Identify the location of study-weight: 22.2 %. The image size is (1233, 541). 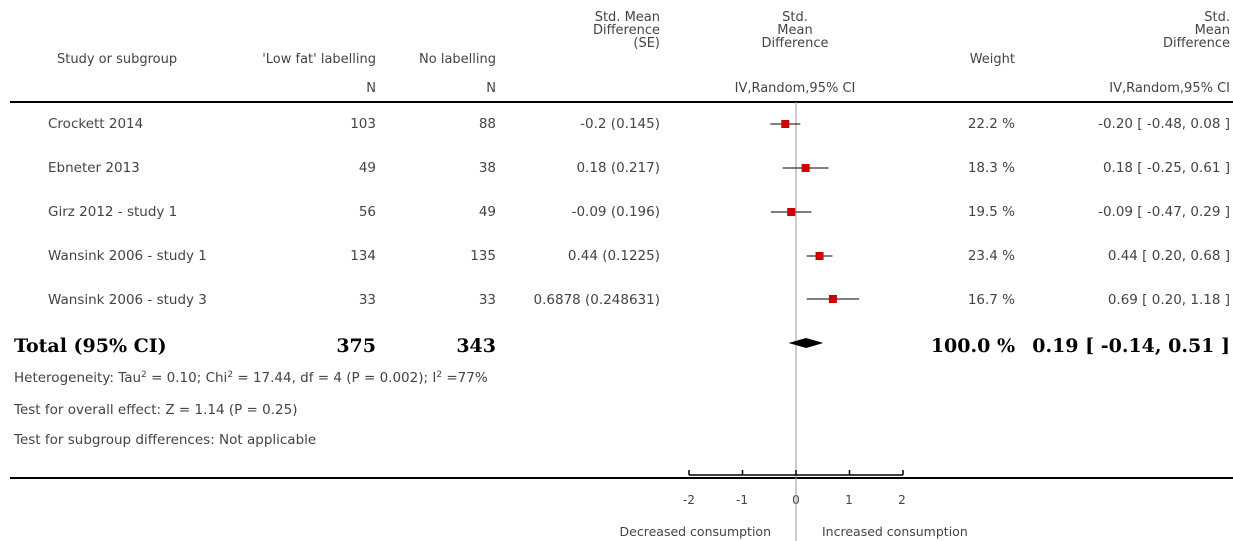
(991, 124).